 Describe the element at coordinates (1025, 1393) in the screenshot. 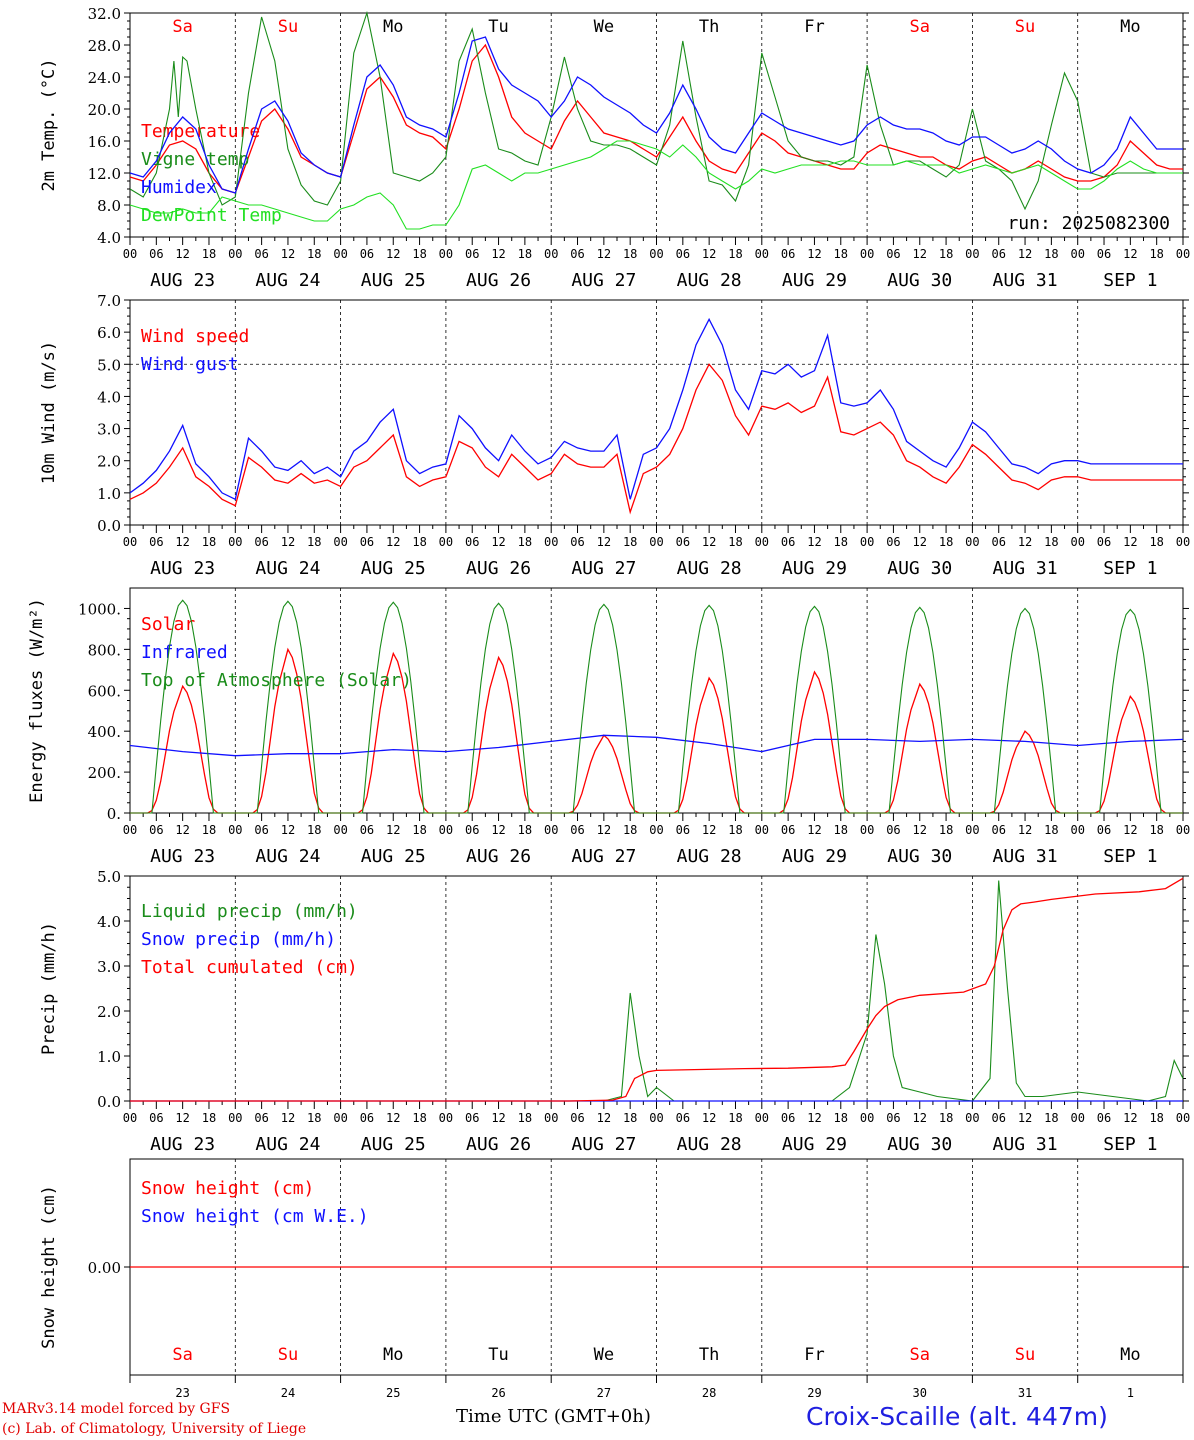

I see `day-number-label: 31` at that location.